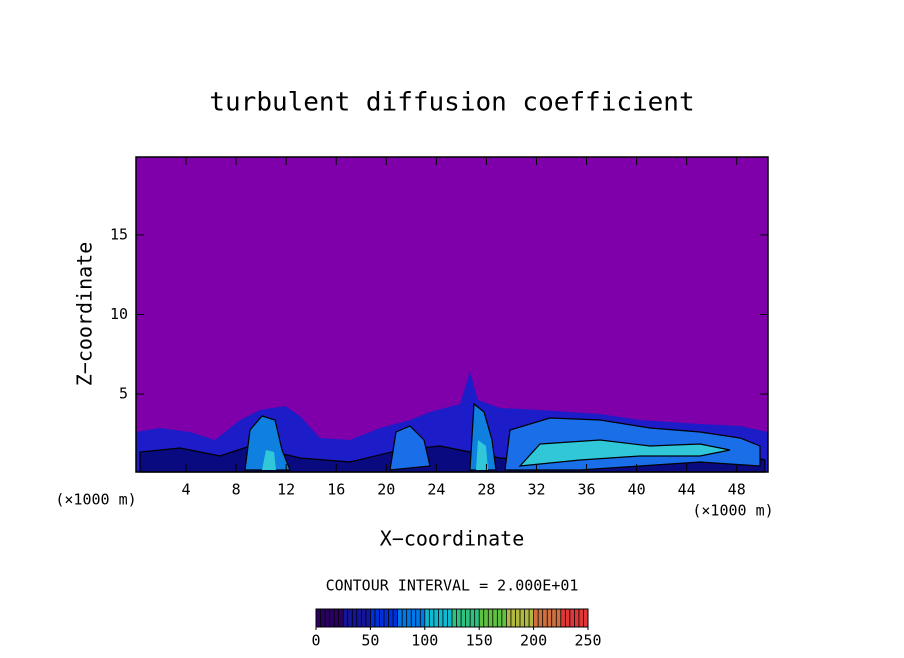 Image resolution: width=904 pixels, height=658 pixels. I want to click on y-tick-label: 15, so click(119, 234).